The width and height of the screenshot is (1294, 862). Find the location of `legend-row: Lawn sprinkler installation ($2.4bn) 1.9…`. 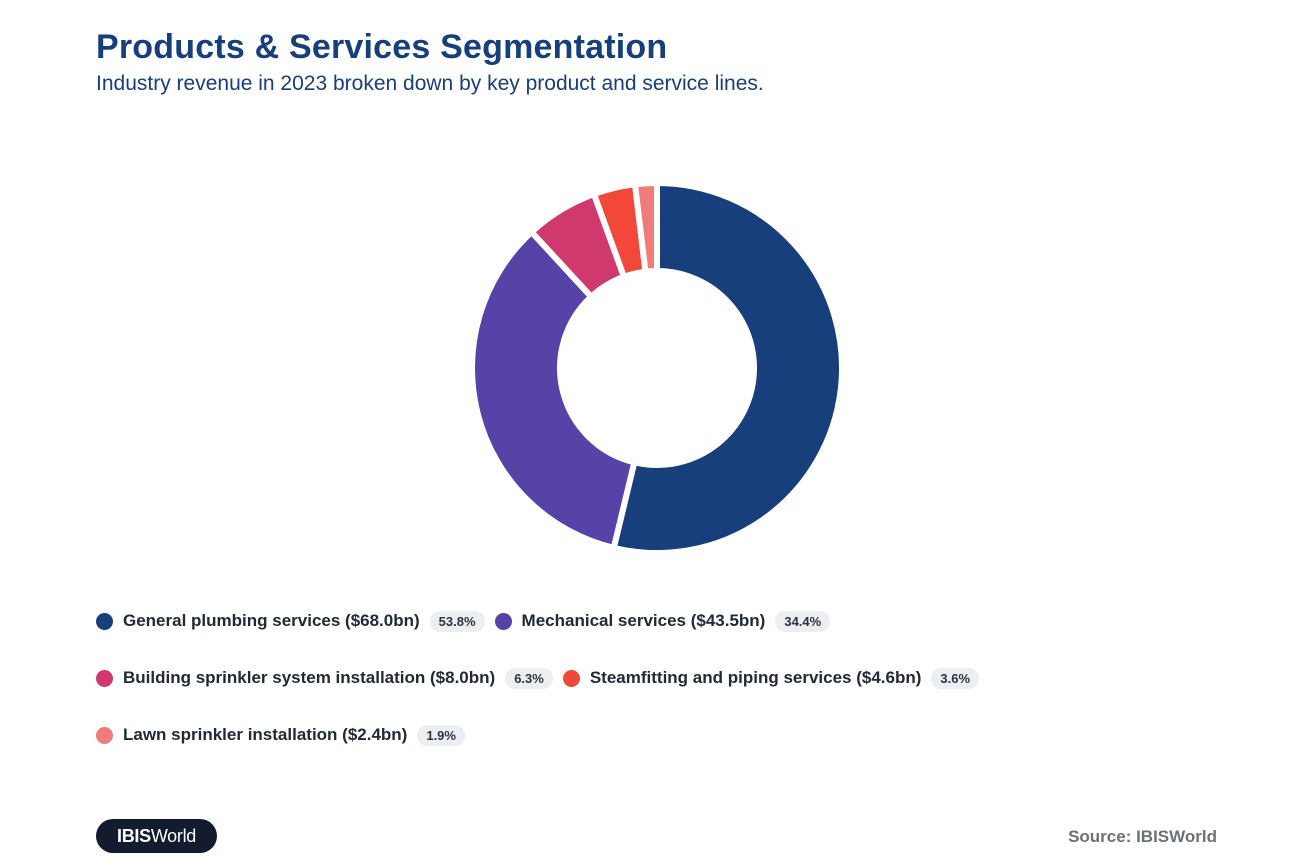

legend-row: Lawn sprinkler installation ($2.4bn) 1.9… is located at coordinates (646, 735).